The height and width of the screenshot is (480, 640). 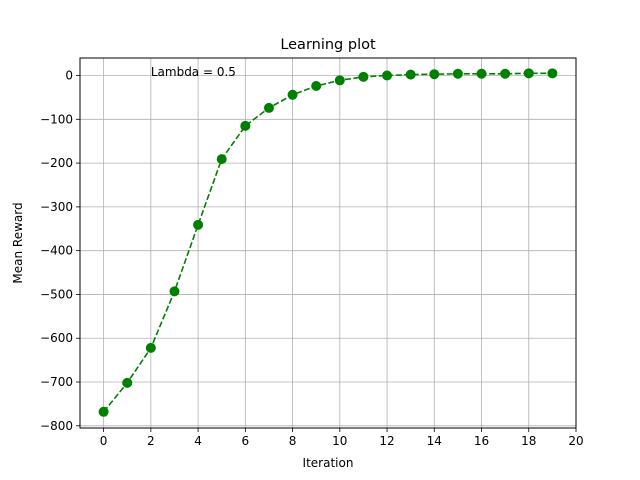 I want to click on y-tick-label: −800, so click(x=56, y=426).